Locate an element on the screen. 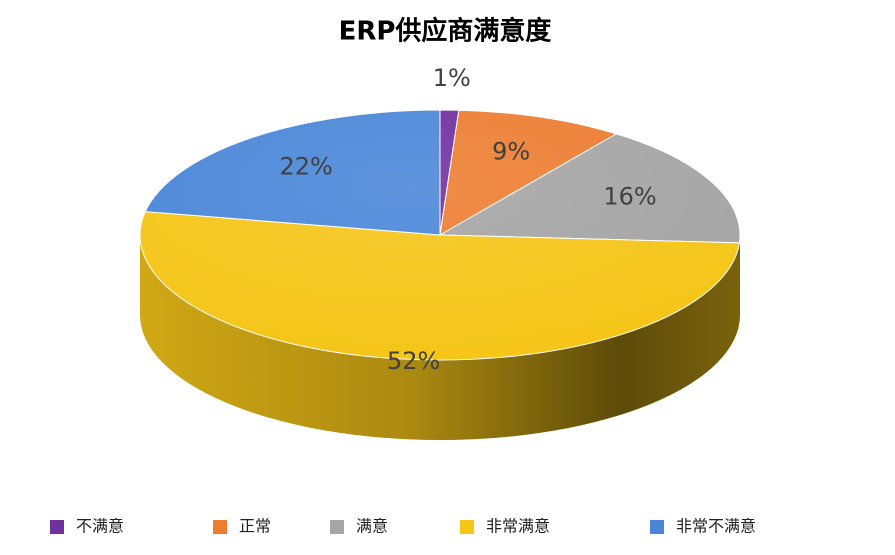 Image resolution: width=895 pixels, height=555 pixels. value-label: 9% is located at coordinates (511, 152).